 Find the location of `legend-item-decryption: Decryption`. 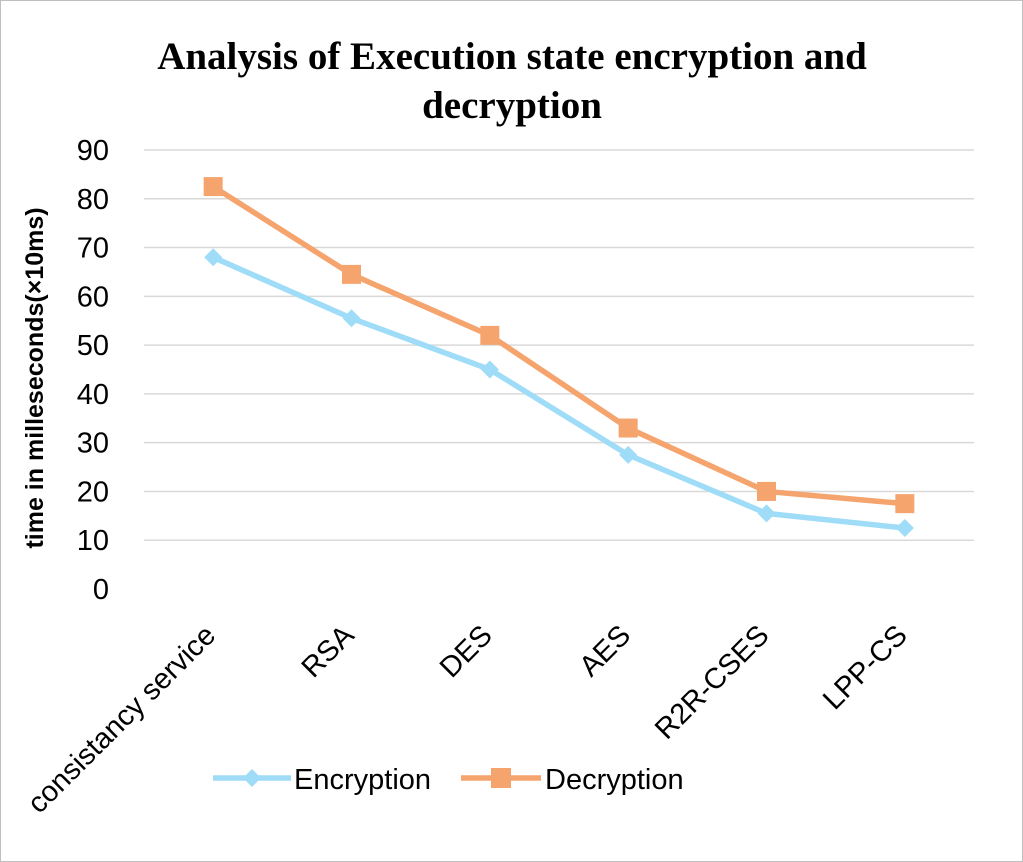

legend-item-decryption: Decryption is located at coordinates (572, 780).